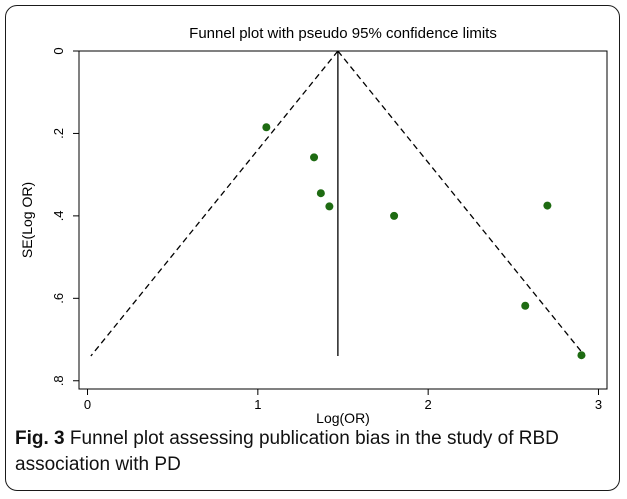 The width and height of the screenshot is (627, 499). What do you see at coordinates (58, 50) in the screenshot?
I see `y-tick-label: 0` at bounding box center [58, 50].